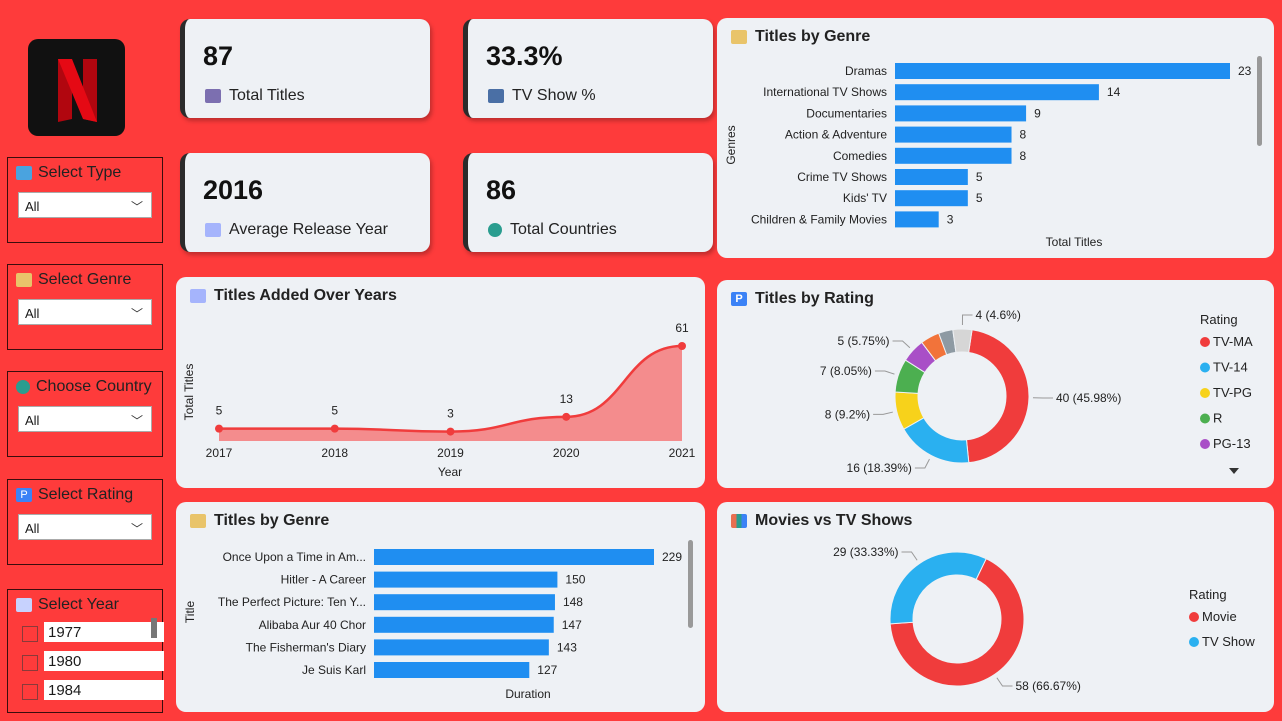 This screenshot has width=1282, height=721. What do you see at coordinates (1114, 92) in the screenshot?
I see `data-label: 14` at bounding box center [1114, 92].